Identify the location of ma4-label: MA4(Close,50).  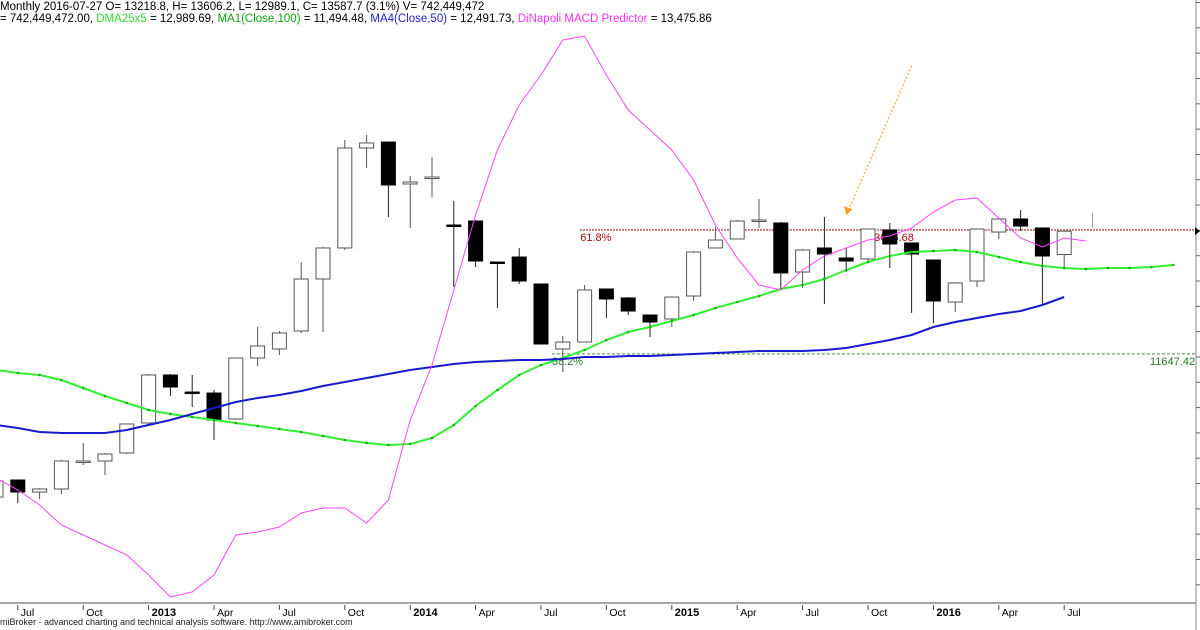
(409, 19).